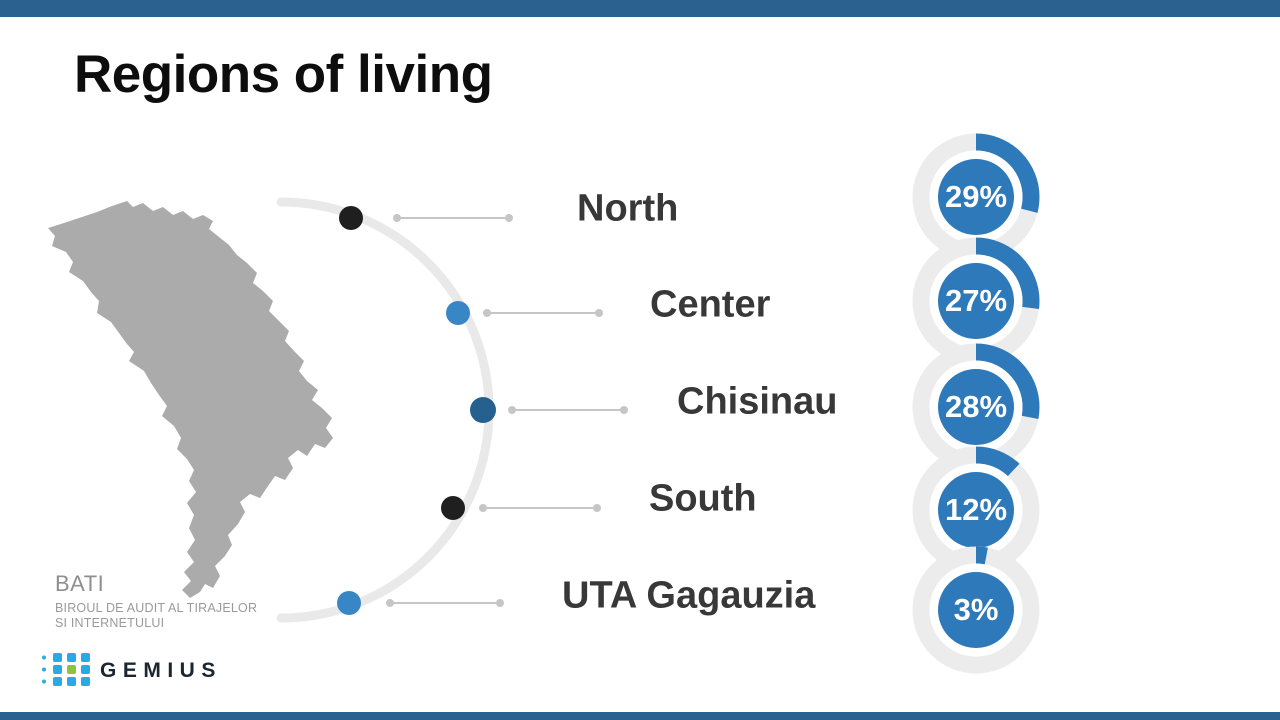 The image size is (1280, 720). I want to click on top-accent-bar, so click(640, 8).